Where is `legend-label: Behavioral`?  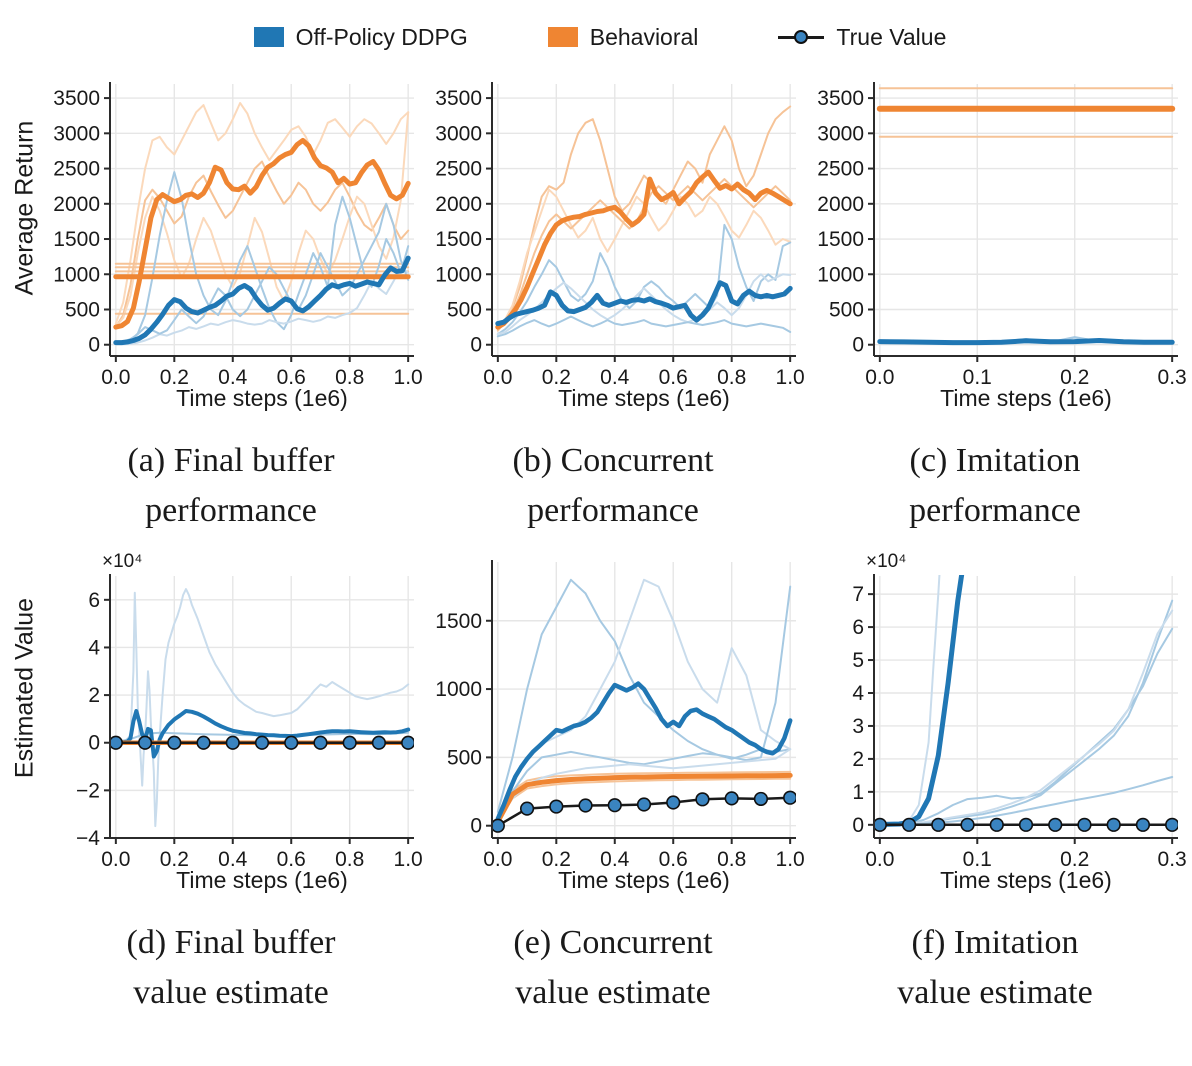
legend-label: Behavioral is located at coordinates (644, 36).